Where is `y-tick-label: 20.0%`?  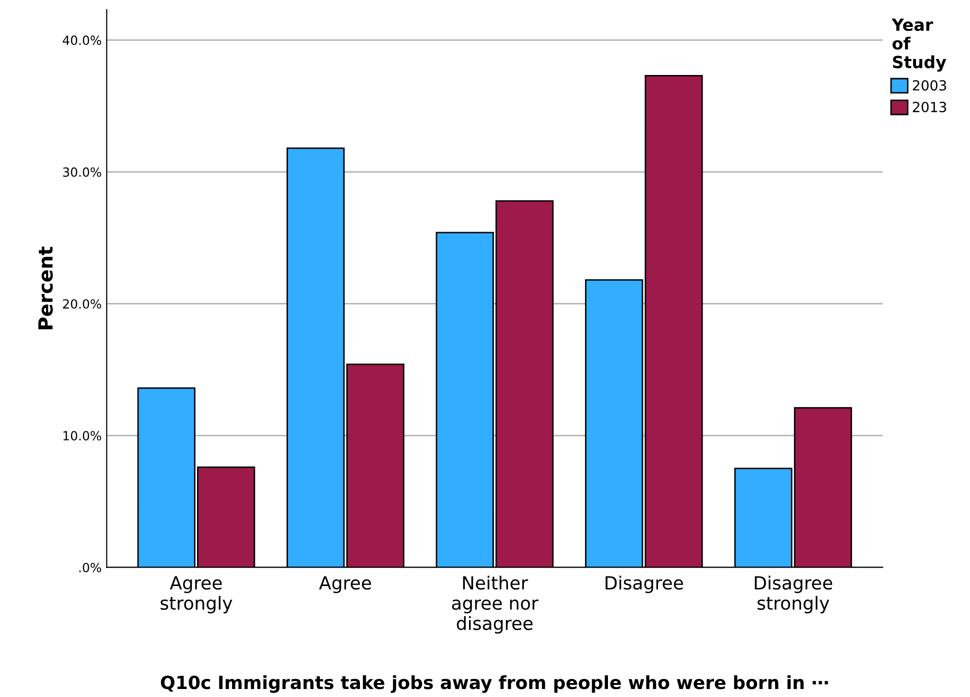
y-tick-label: 20.0% is located at coordinates (82, 304).